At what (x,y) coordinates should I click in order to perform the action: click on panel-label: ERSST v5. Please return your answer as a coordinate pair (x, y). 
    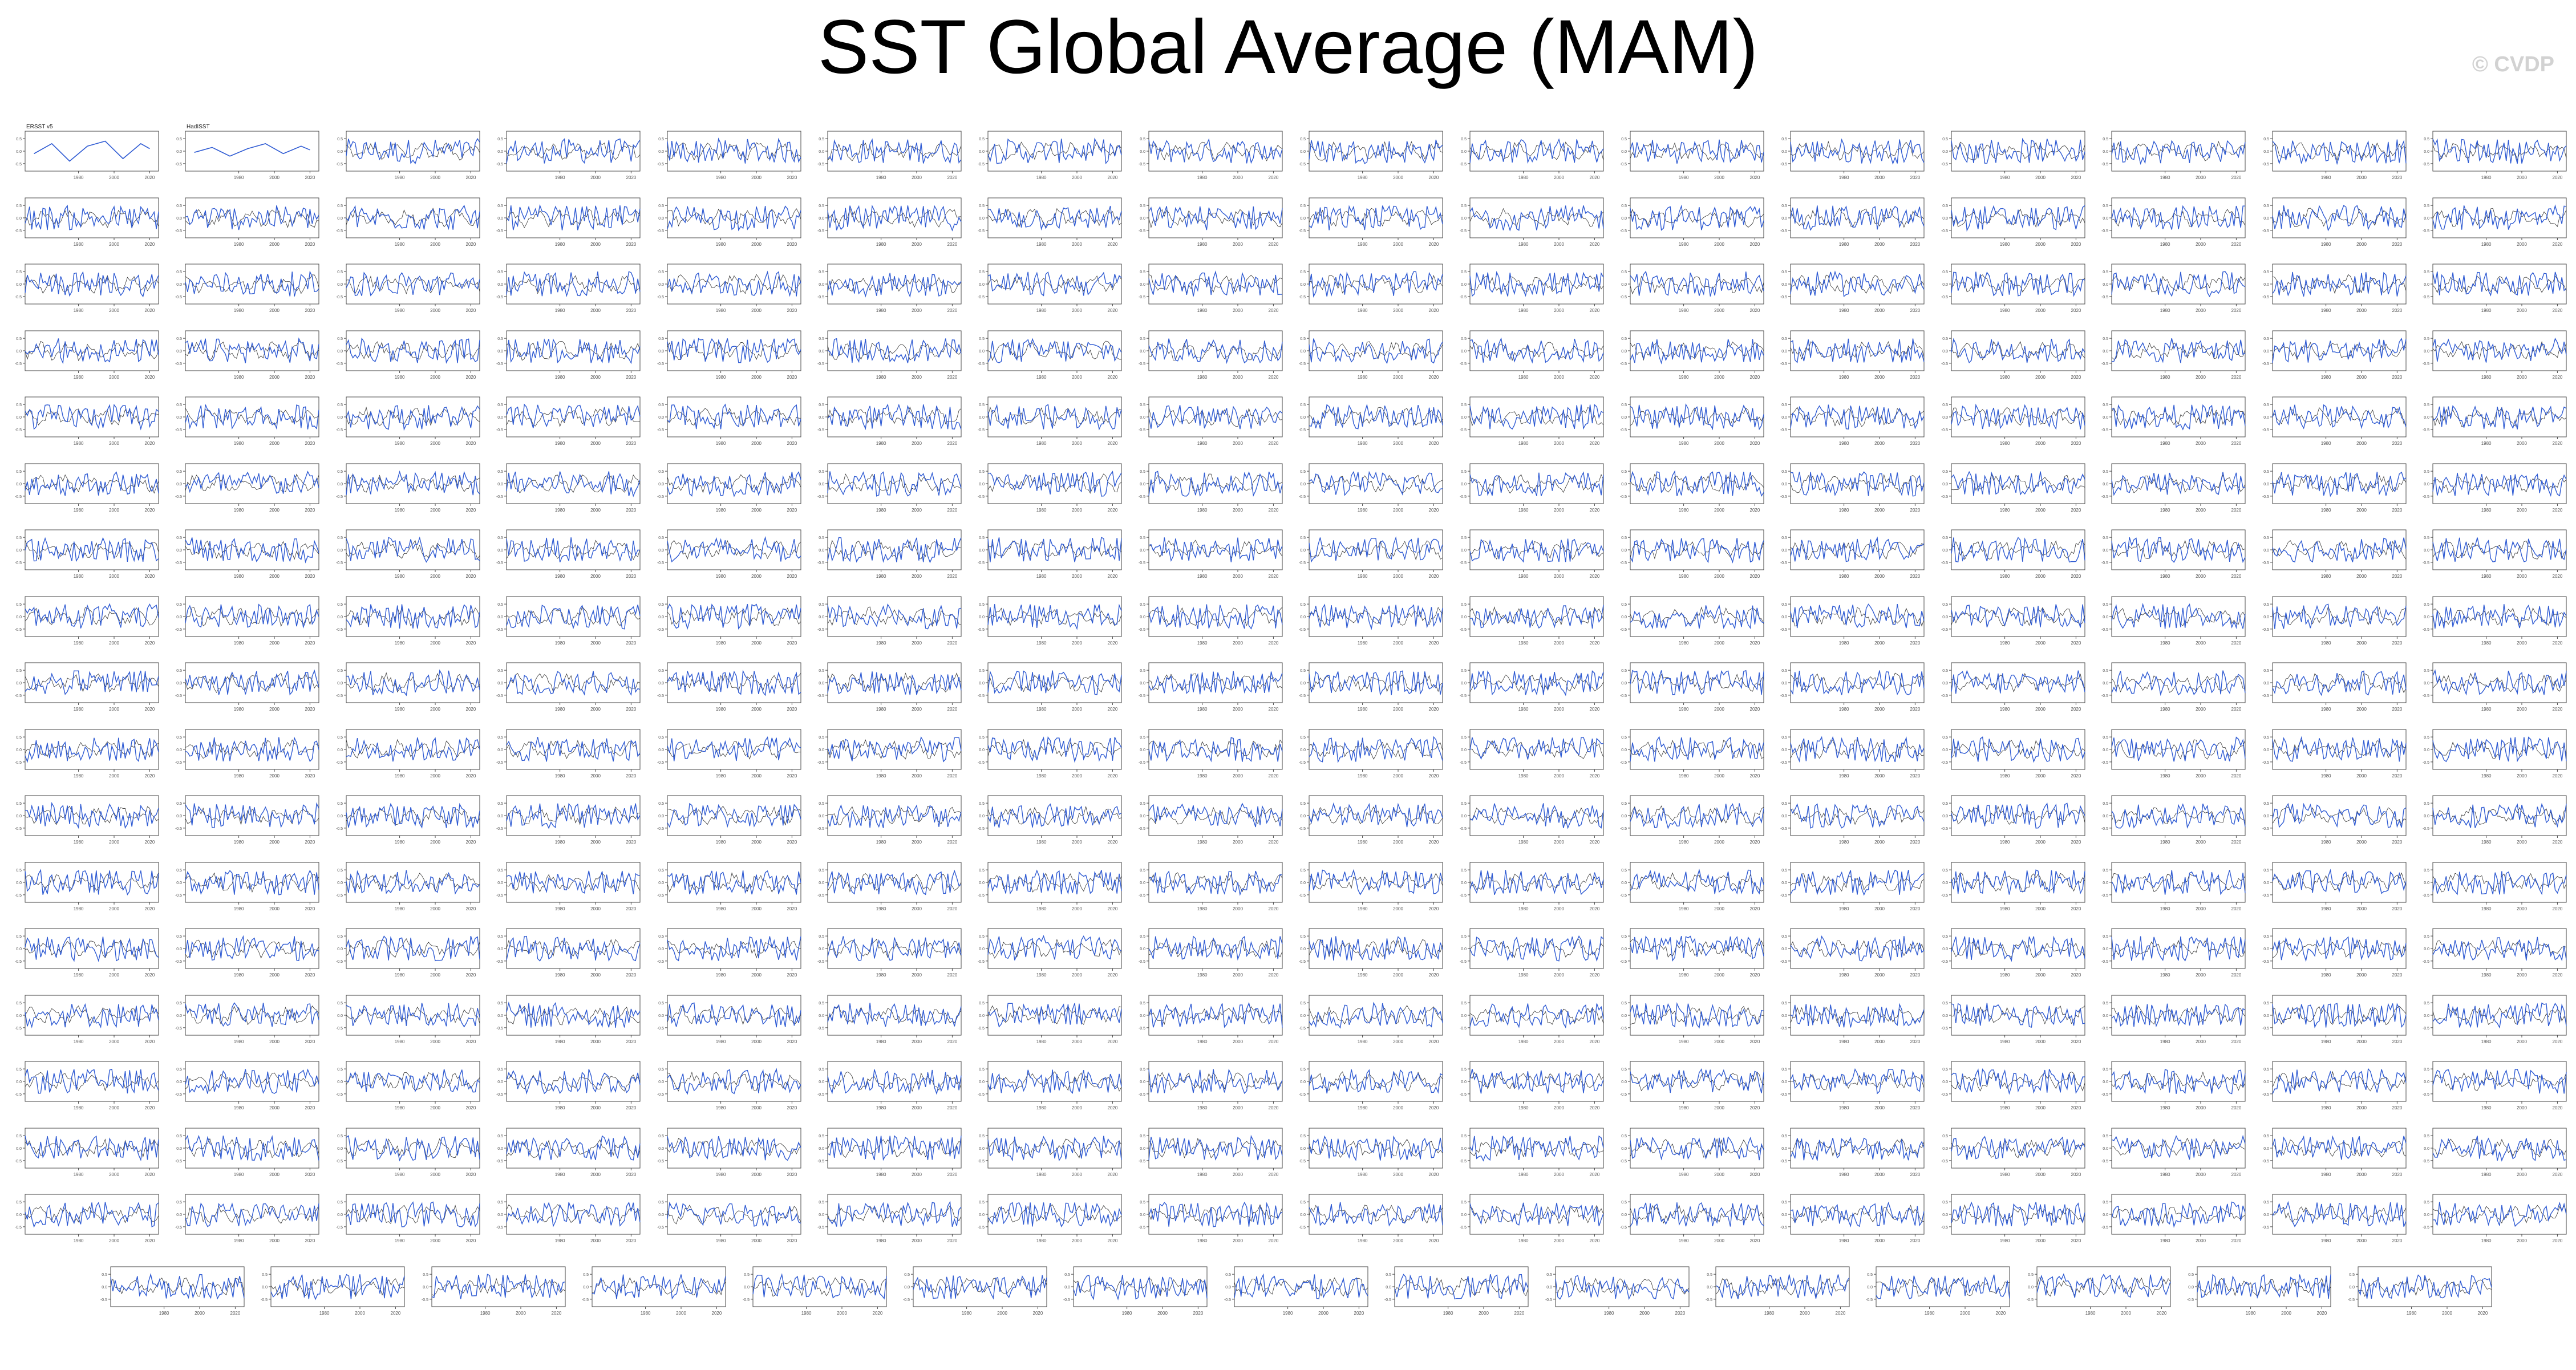
    Looking at the image, I should click on (39, 127).